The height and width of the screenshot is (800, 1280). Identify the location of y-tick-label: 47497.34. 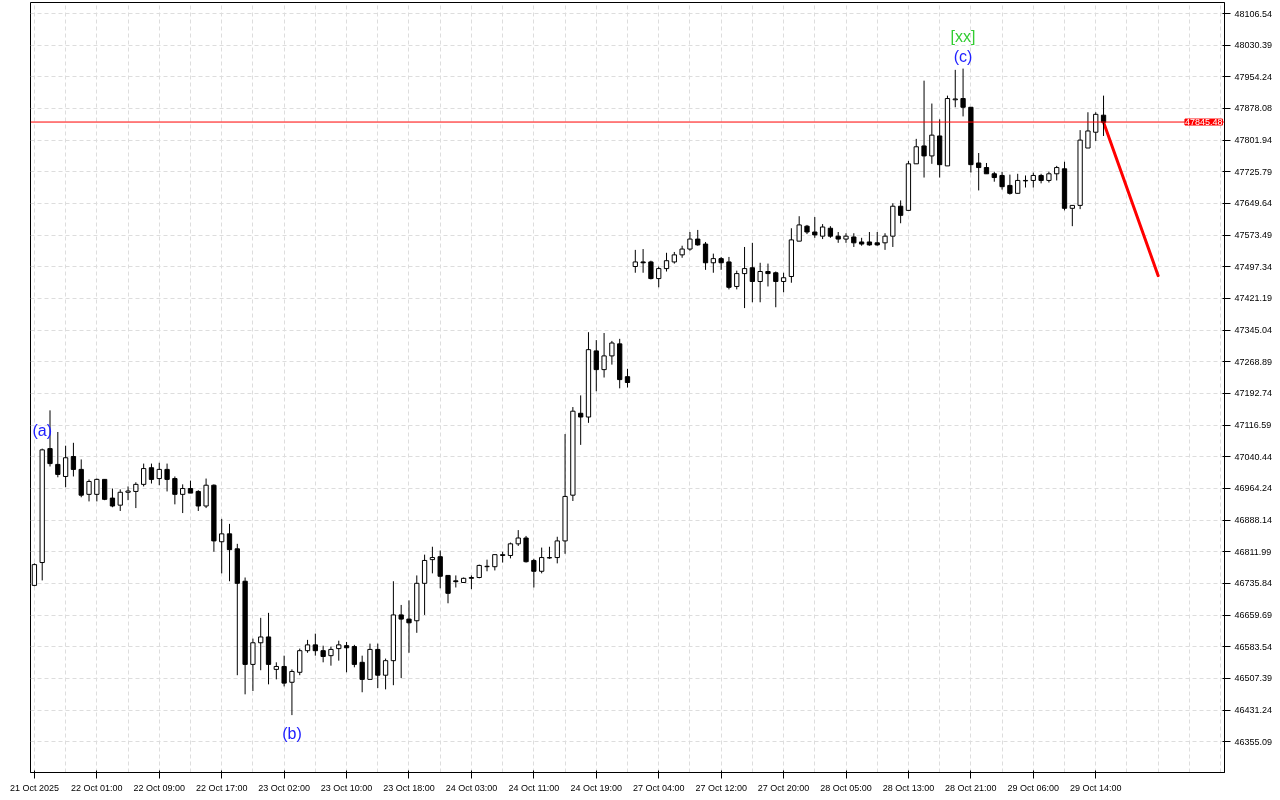
(1253, 266).